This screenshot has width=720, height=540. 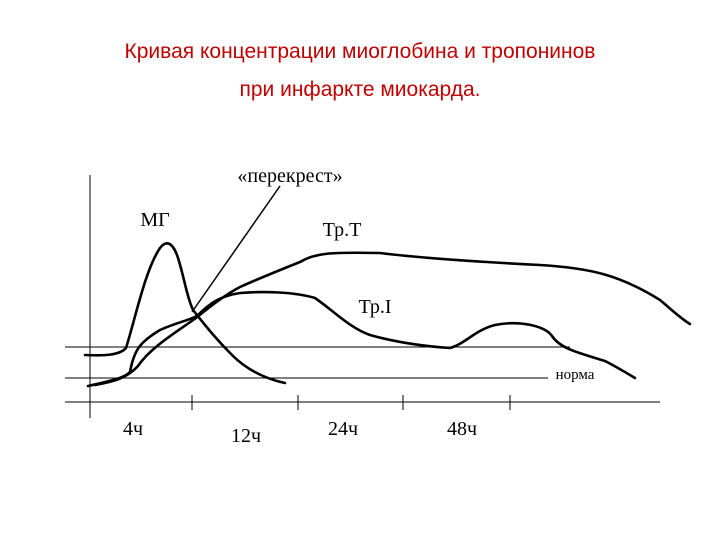 What do you see at coordinates (351, 402) in the screenshot?
I see `ticks` at bounding box center [351, 402].